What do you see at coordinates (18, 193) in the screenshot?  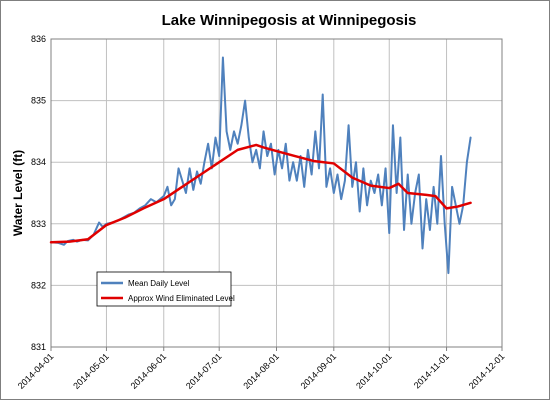 I see `y-axis-label: Water Level (ft)` at bounding box center [18, 193].